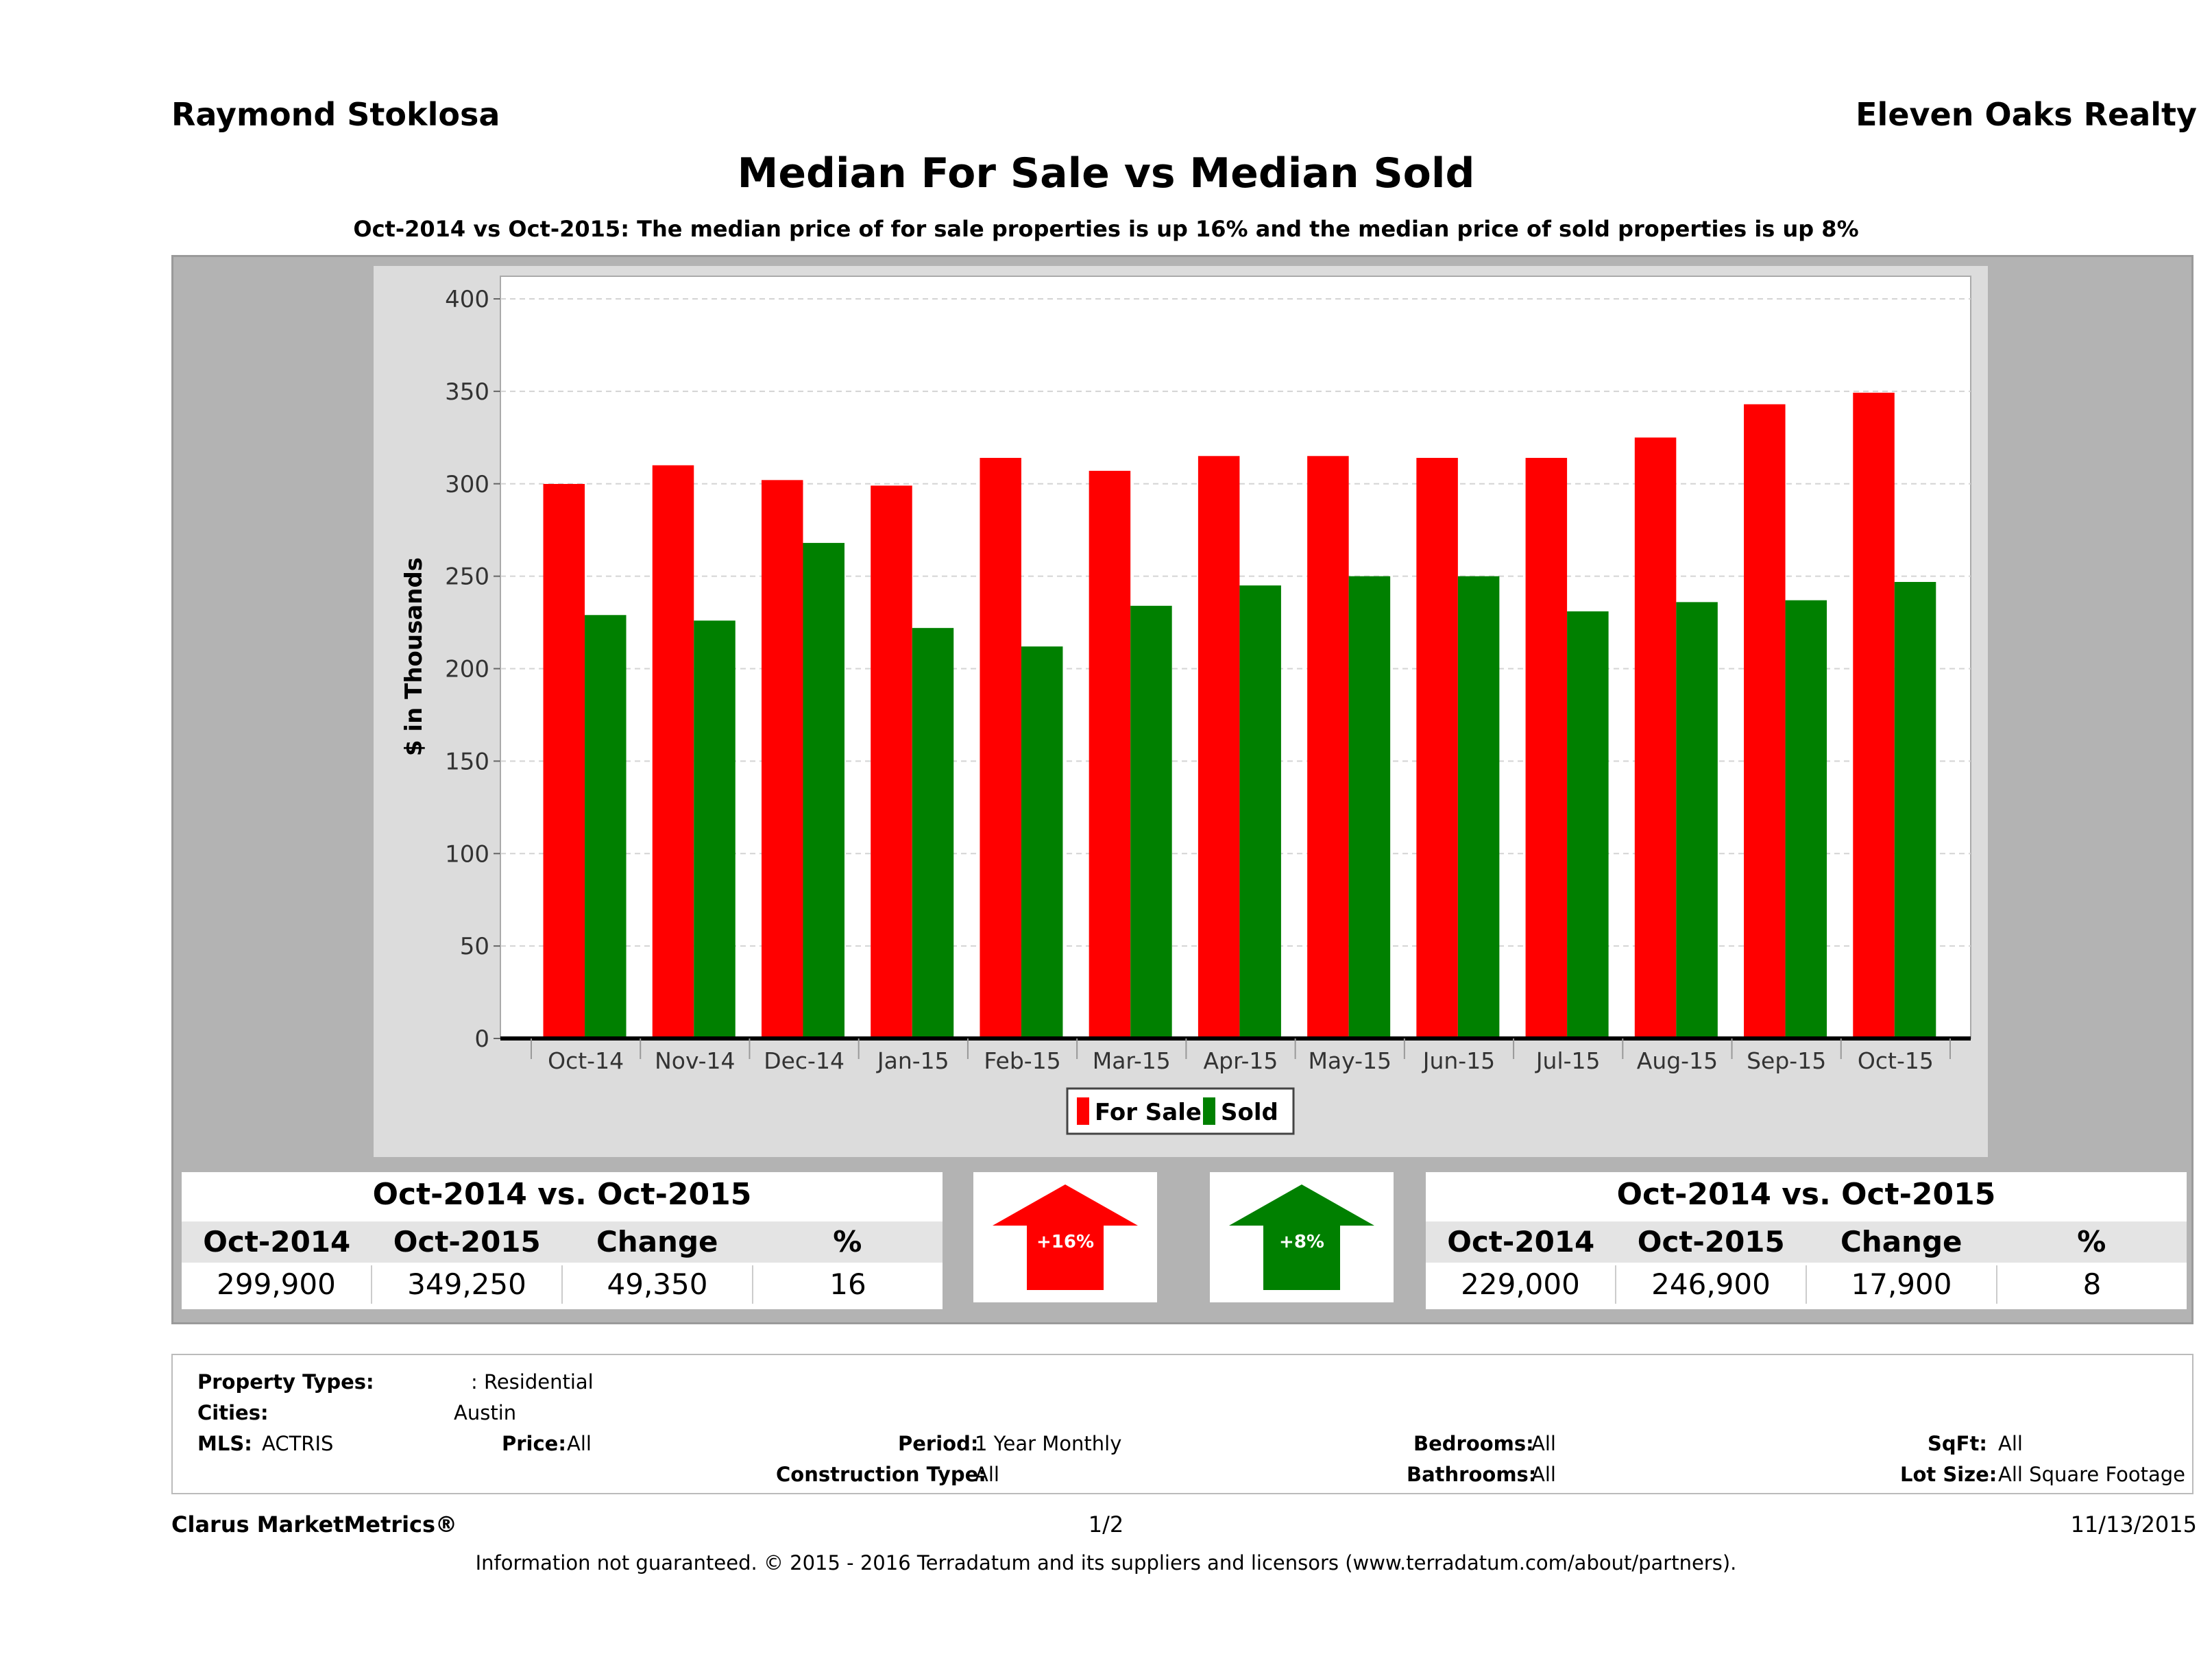  Describe the element at coordinates (1568, 1060) in the screenshot. I see `x-tick-label: Jul-15` at that location.